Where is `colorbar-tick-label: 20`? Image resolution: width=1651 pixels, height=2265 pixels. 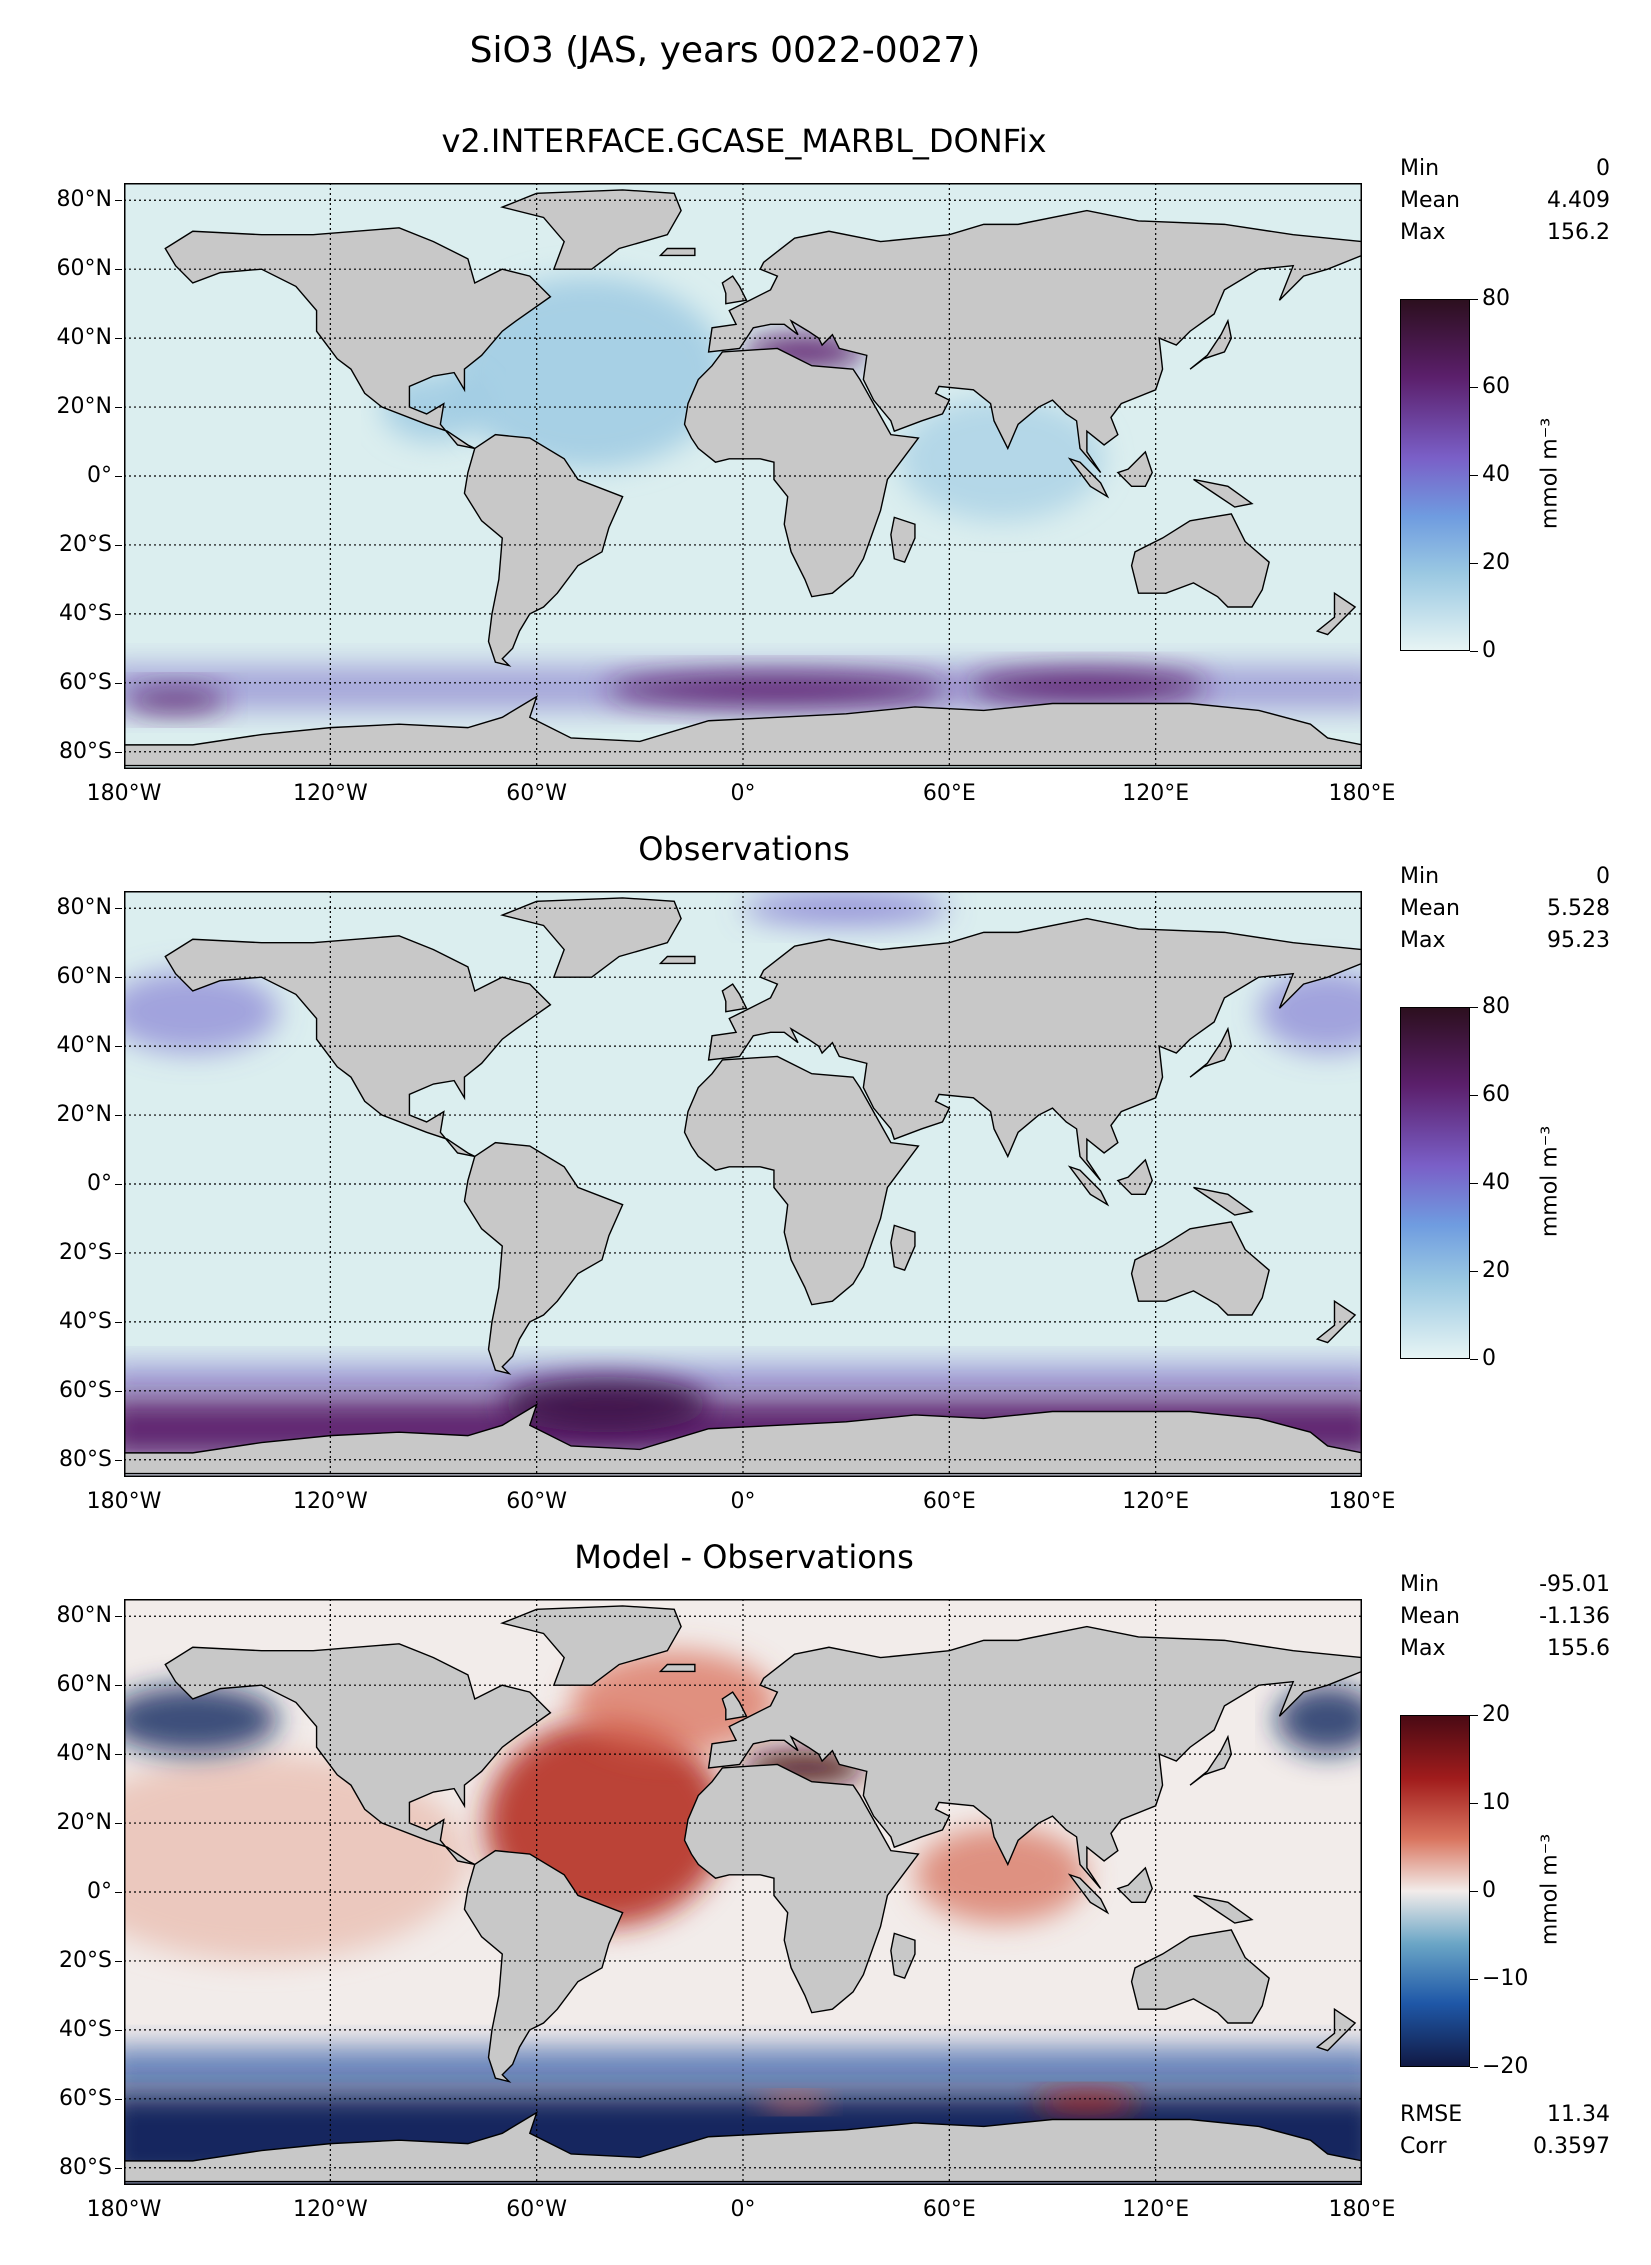
colorbar-tick-label: 20 is located at coordinates (1490, 1270).